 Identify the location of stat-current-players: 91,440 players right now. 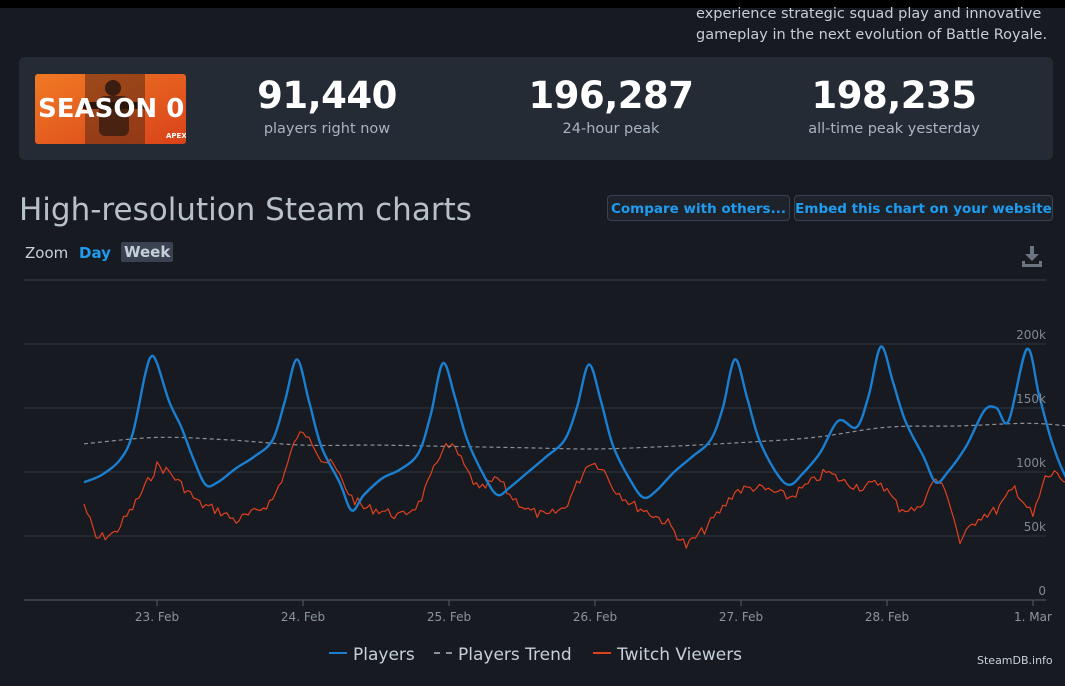
(327, 106).